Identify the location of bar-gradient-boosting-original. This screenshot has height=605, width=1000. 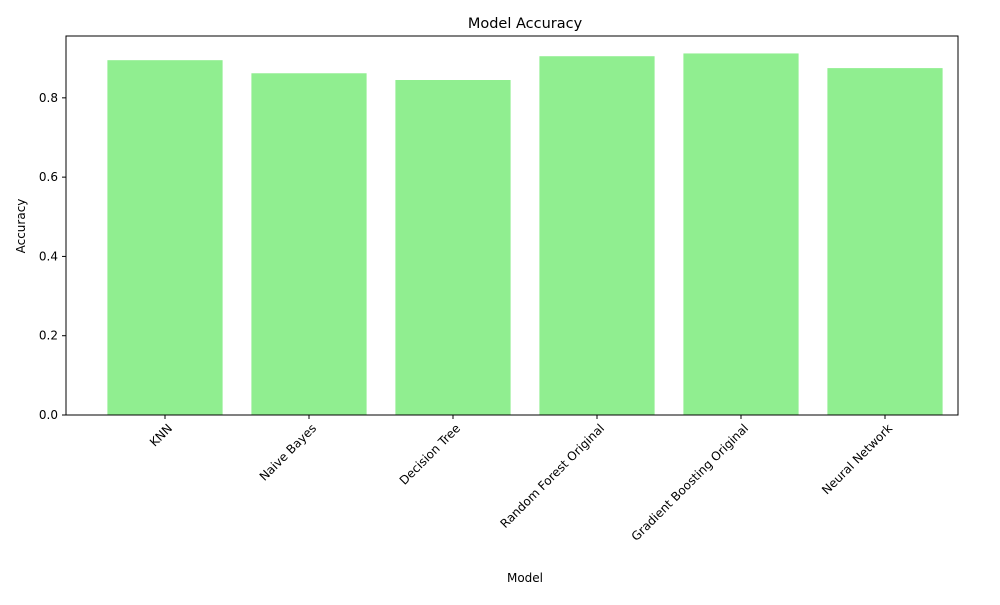
(741, 234).